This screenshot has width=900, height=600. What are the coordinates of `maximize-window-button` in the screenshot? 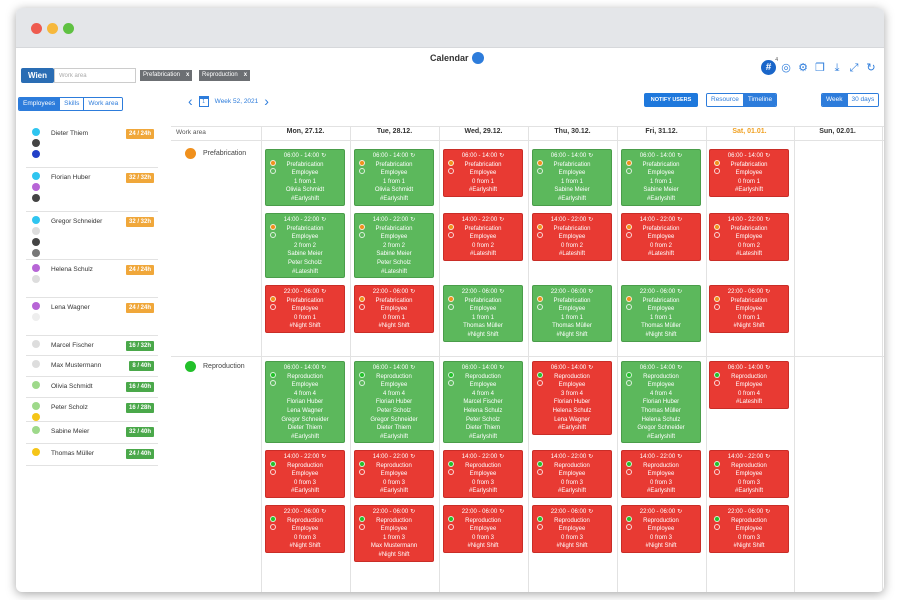 It's located at (68, 28).